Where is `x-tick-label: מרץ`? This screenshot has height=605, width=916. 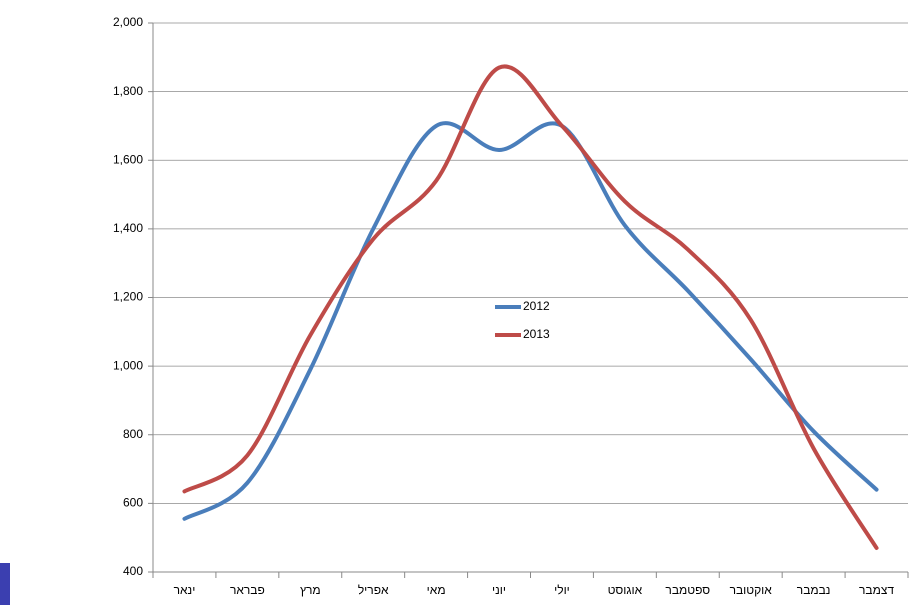 x-tick-label: מרץ is located at coordinates (310, 590).